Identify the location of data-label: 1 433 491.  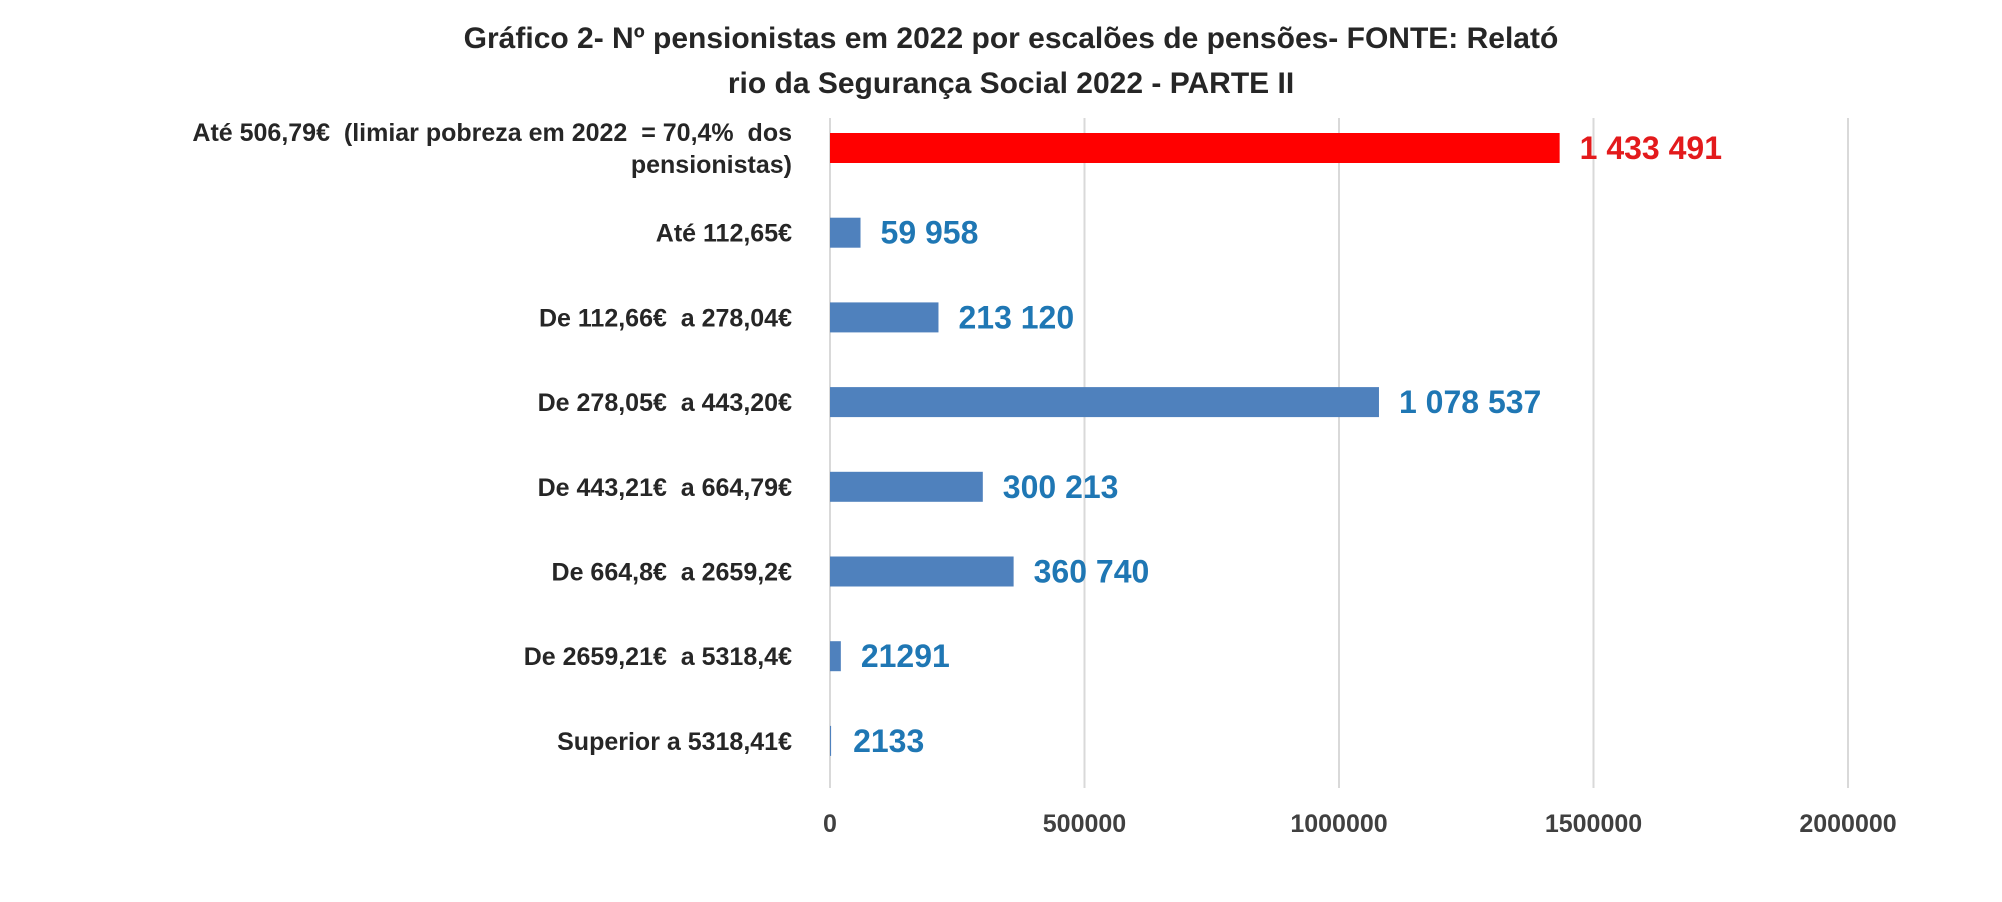
(1651, 148).